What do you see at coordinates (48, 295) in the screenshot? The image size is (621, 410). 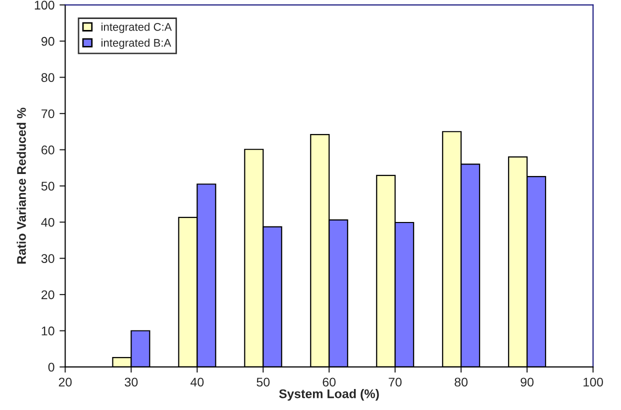 I see `y-tick-label: 20` at bounding box center [48, 295].